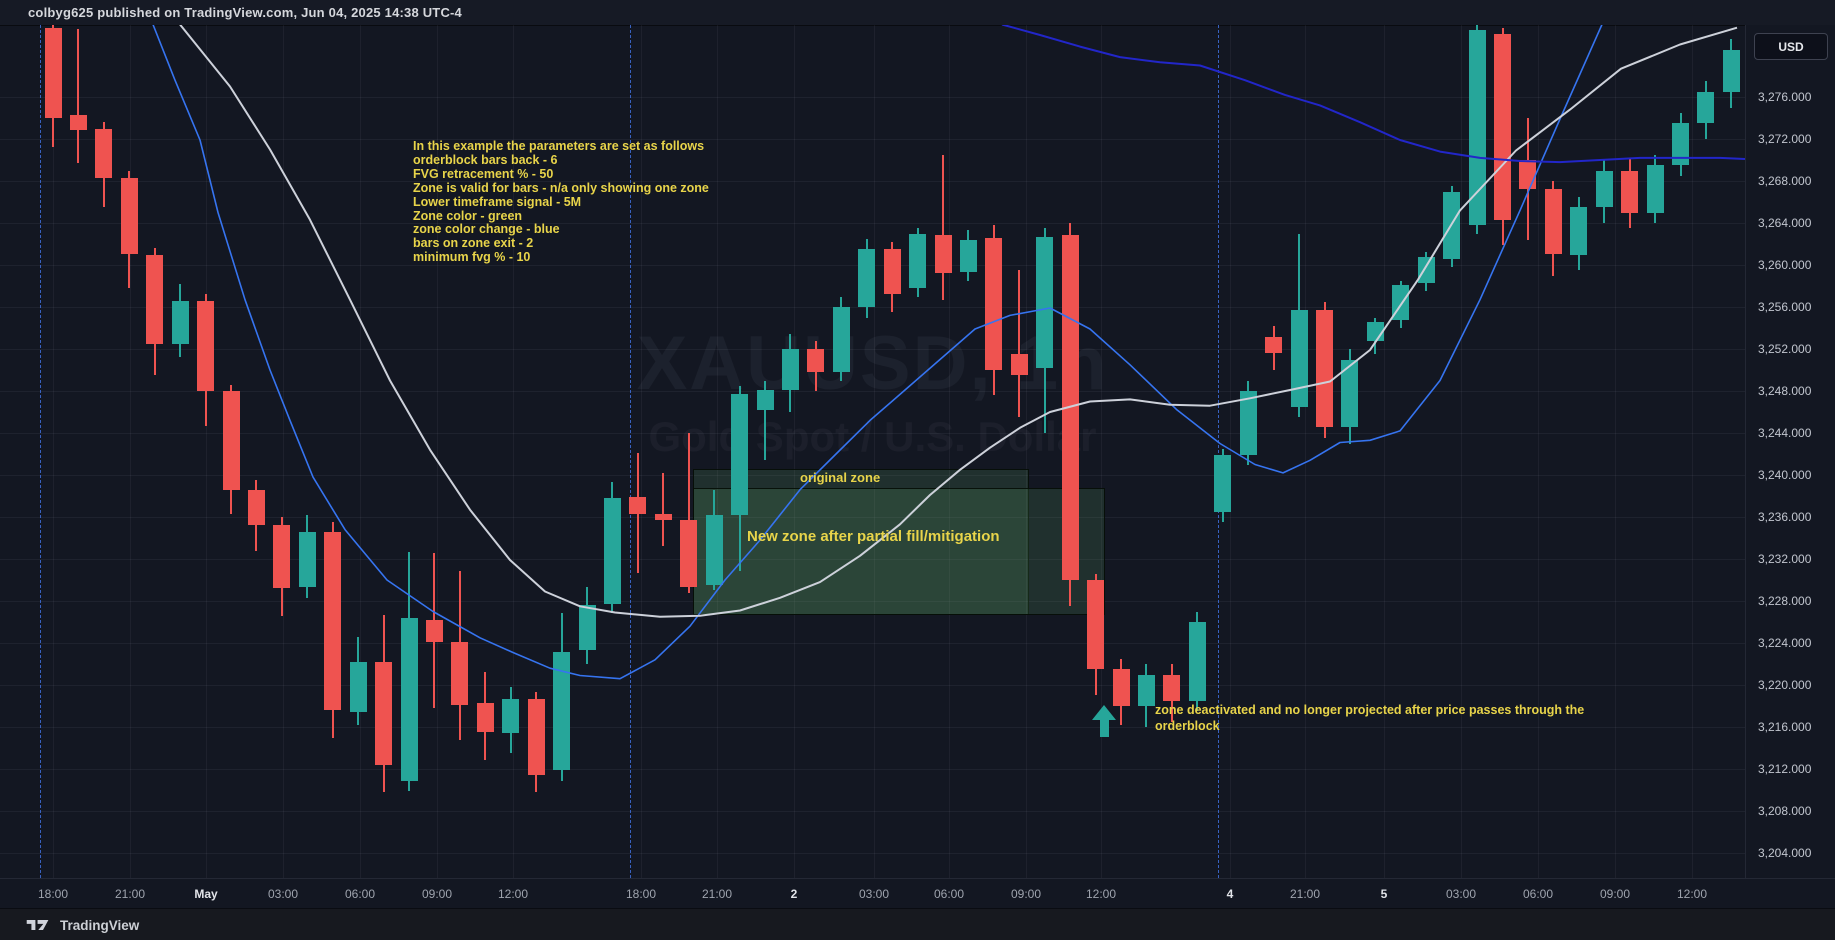 This screenshot has width=1835, height=940. What do you see at coordinates (1785, 769) in the screenshot?
I see `price-axis-label: 3,212.000` at bounding box center [1785, 769].